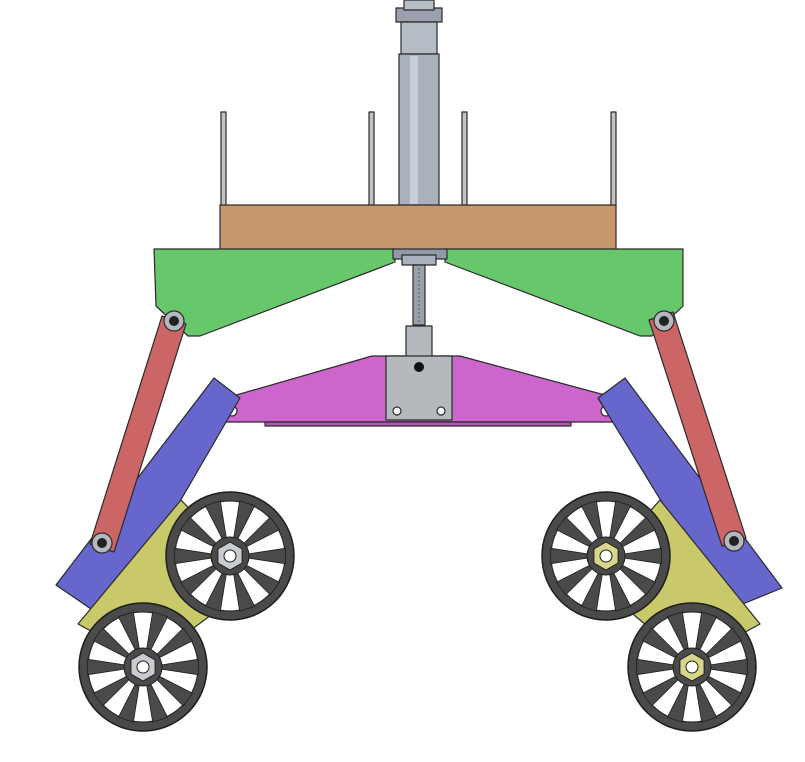 The width and height of the screenshot is (805, 762). I want to click on screw-coupler, so click(419, 260).